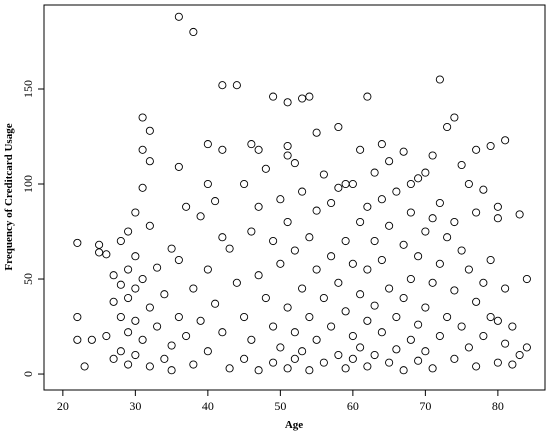  Describe the element at coordinates (28, 279) in the screenshot. I see `y-tick-label: 50` at that location.